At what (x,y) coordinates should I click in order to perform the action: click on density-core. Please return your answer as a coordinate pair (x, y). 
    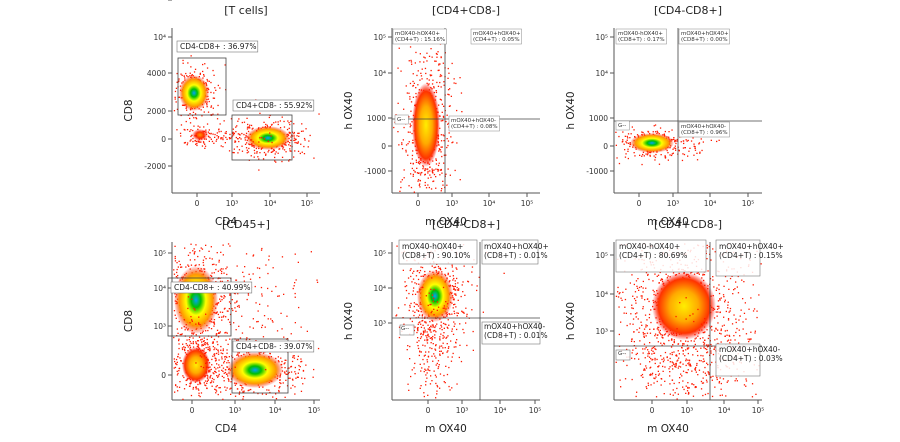
    Looking at the image, I should click on (684, 306).